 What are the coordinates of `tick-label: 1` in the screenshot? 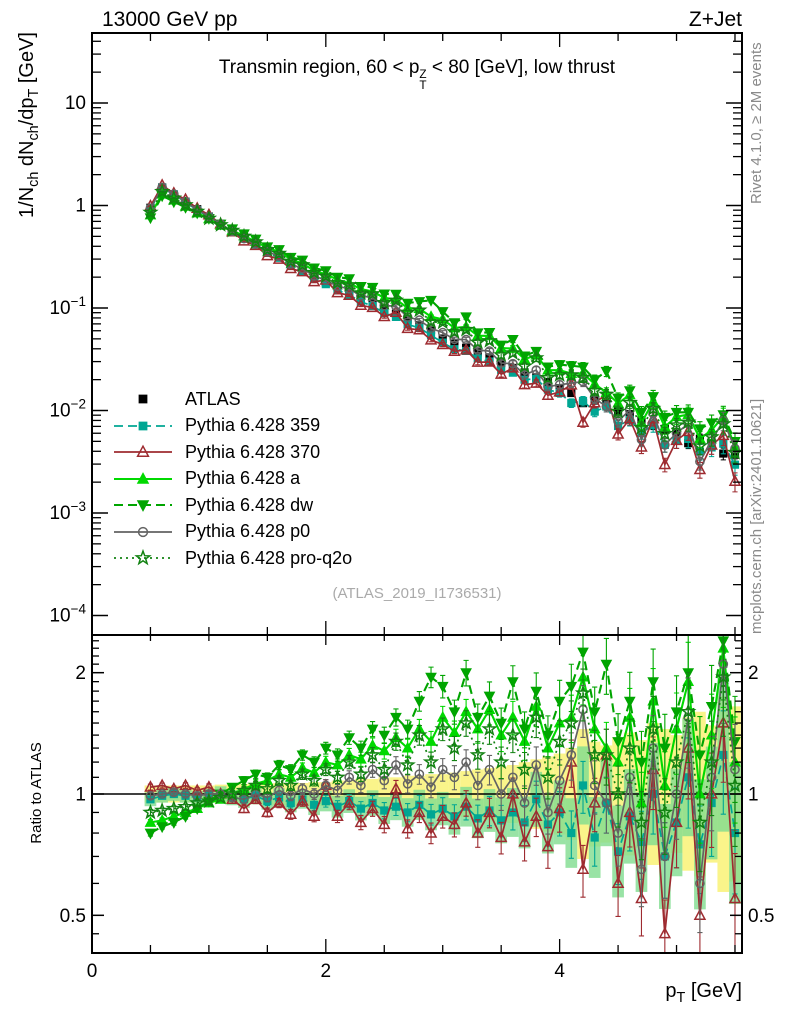 It's located at (80, 206).